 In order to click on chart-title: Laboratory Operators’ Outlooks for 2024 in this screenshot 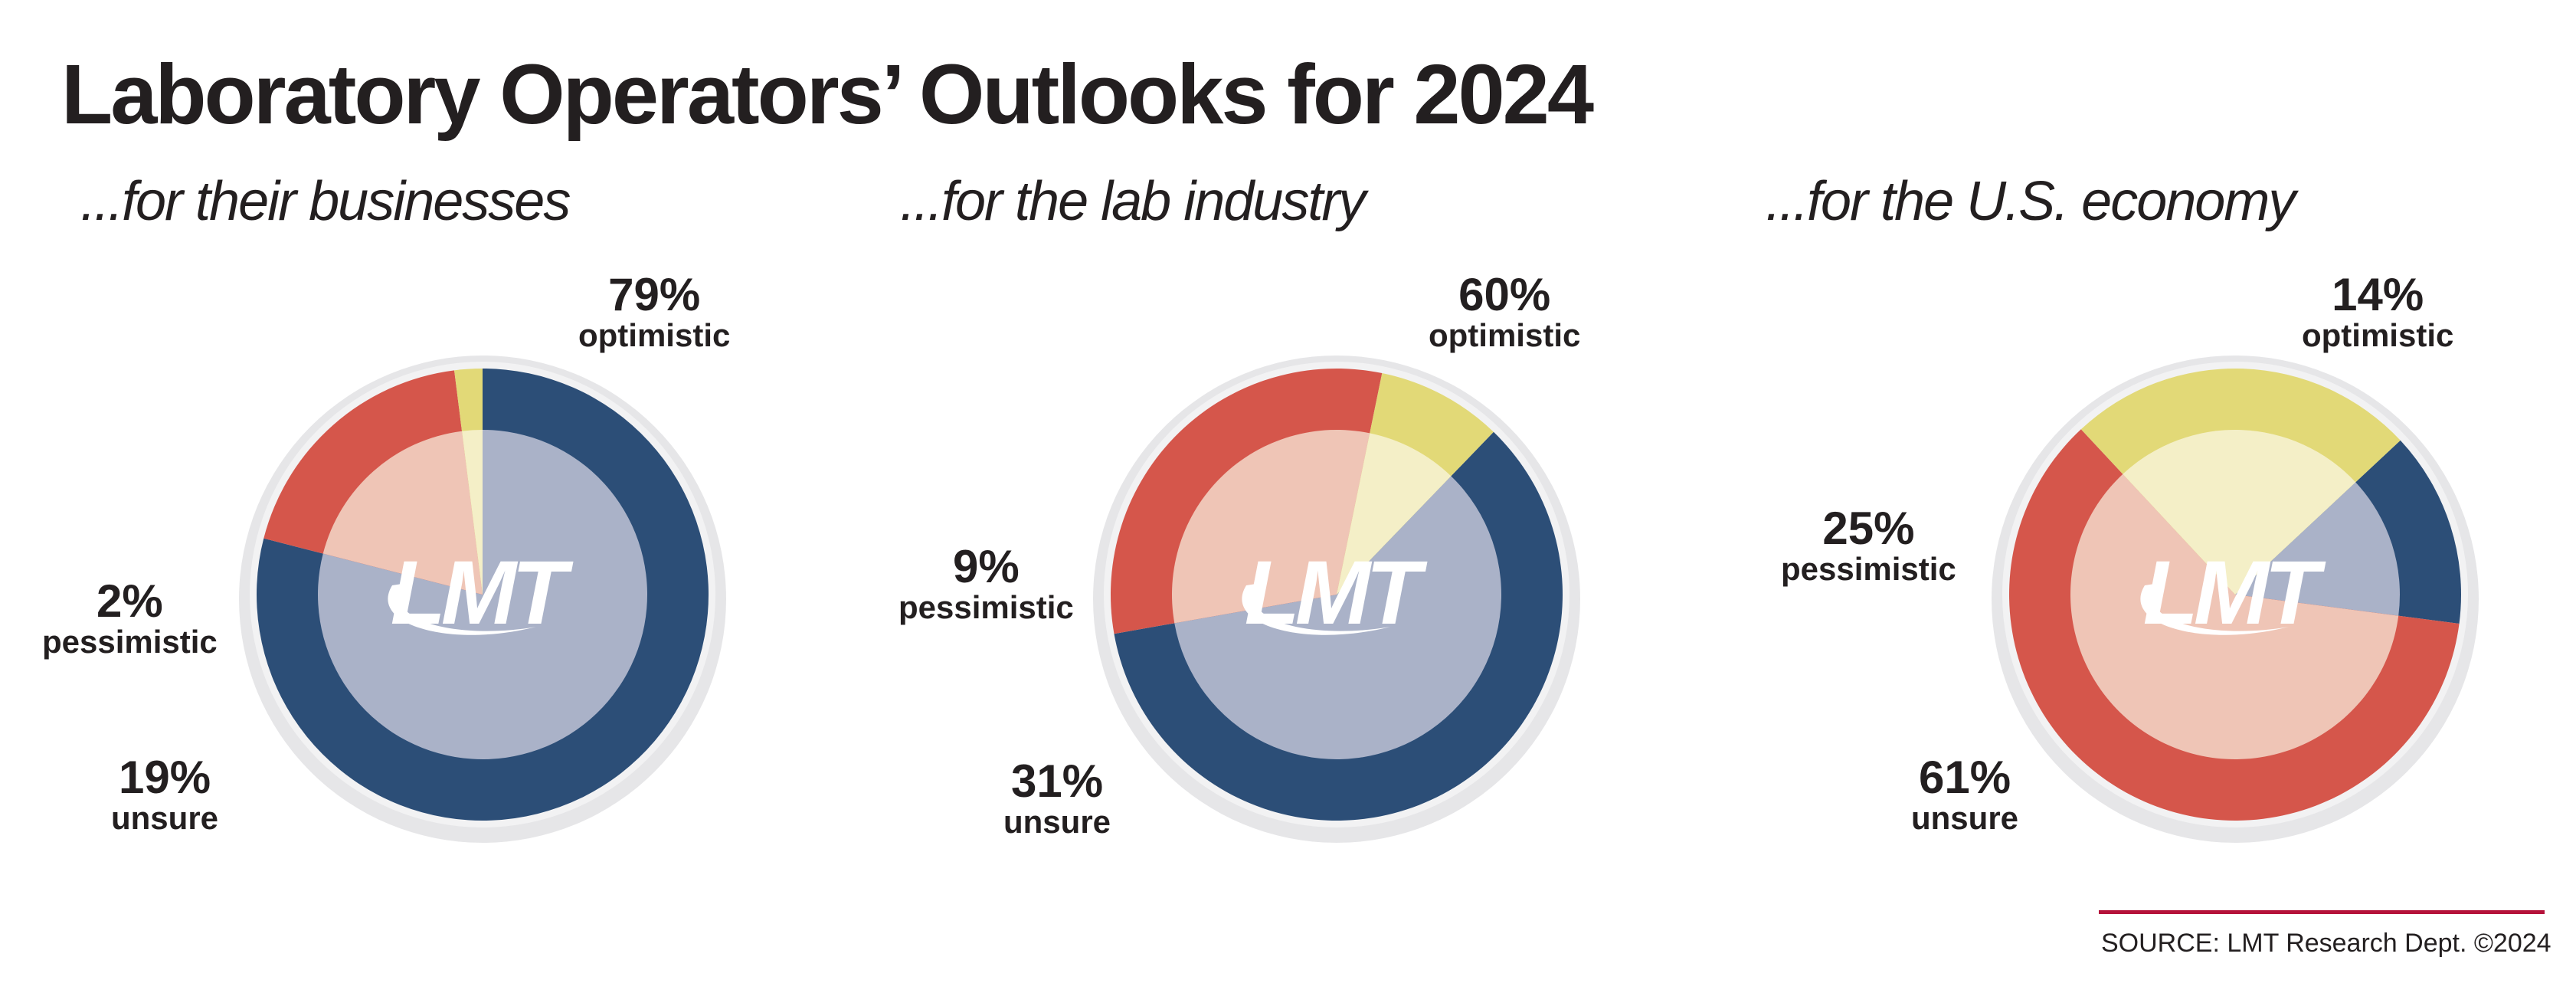, I will do `click(827, 95)`.